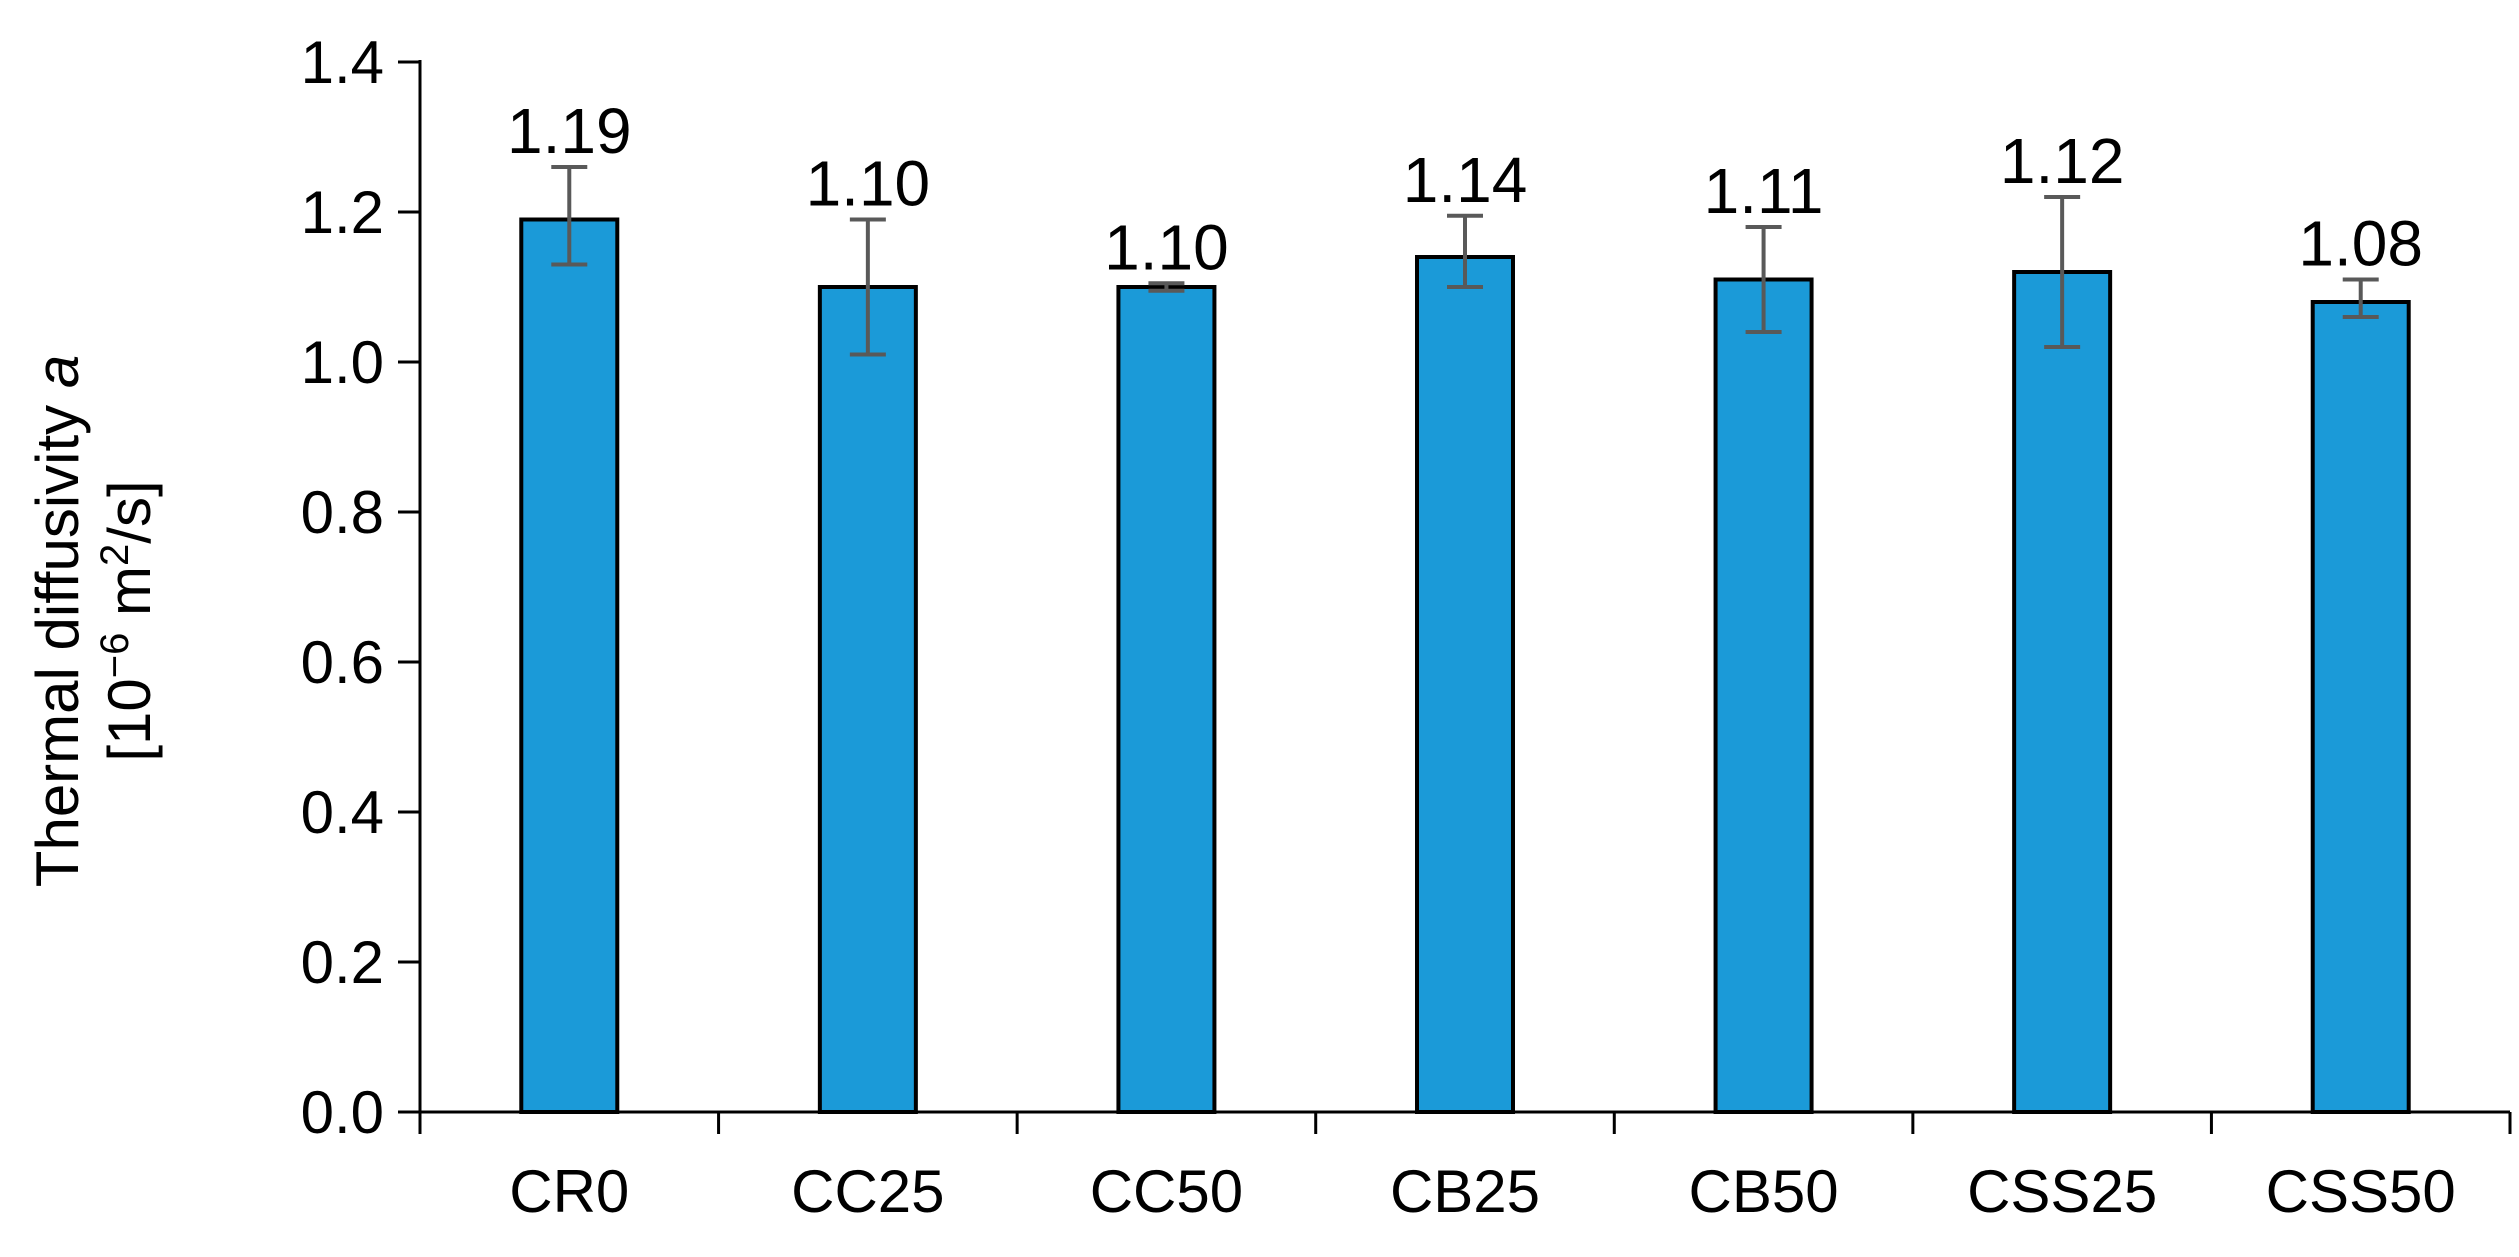 This screenshot has width=2519, height=1257. What do you see at coordinates (2062, 161) in the screenshot?
I see `data-label: 1.12` at bounding box center [2062, 161].